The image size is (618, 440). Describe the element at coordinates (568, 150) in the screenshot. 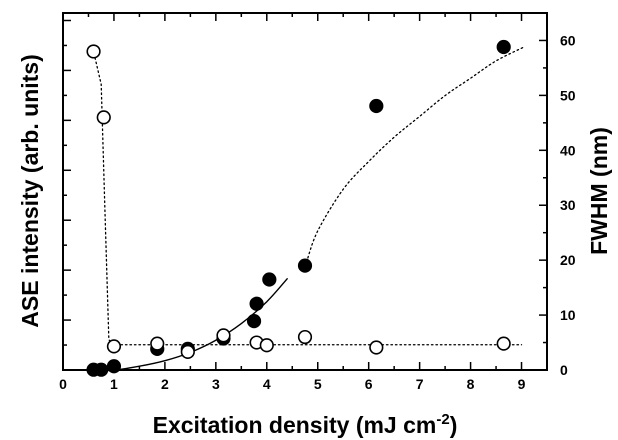

I see `y-right-tick-label: 40` at that location.